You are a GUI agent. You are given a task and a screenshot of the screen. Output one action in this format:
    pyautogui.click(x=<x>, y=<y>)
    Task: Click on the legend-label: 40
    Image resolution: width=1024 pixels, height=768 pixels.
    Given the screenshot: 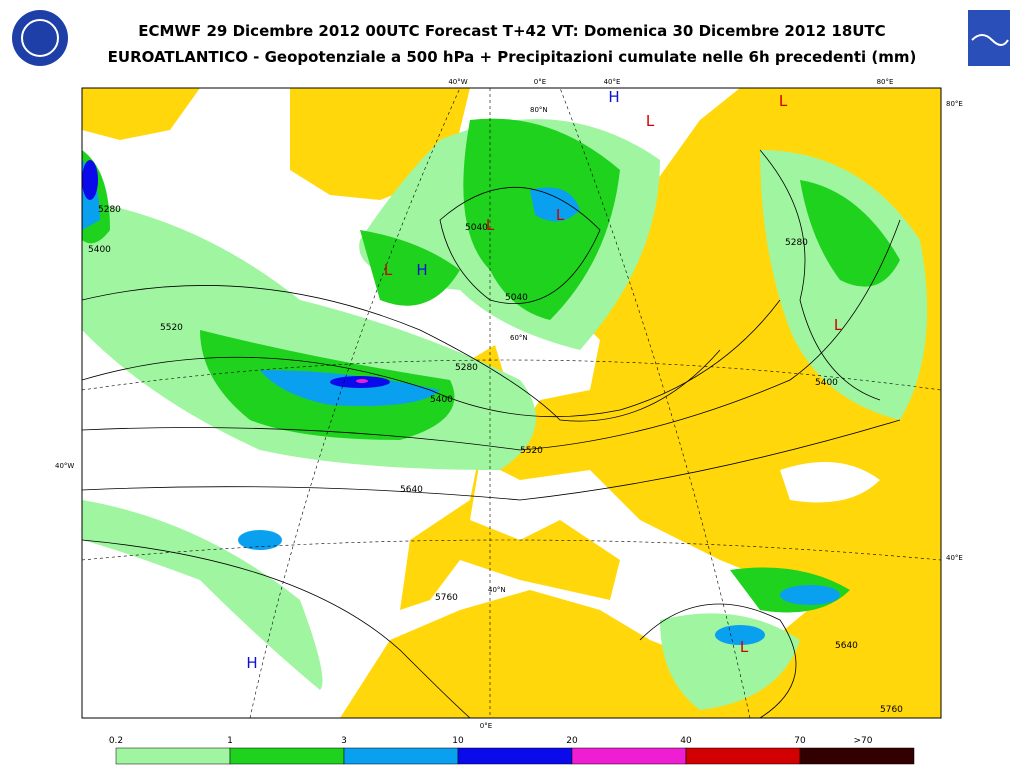 What is the action you would take?
    pyautogui.click(x=686, y=741)
    